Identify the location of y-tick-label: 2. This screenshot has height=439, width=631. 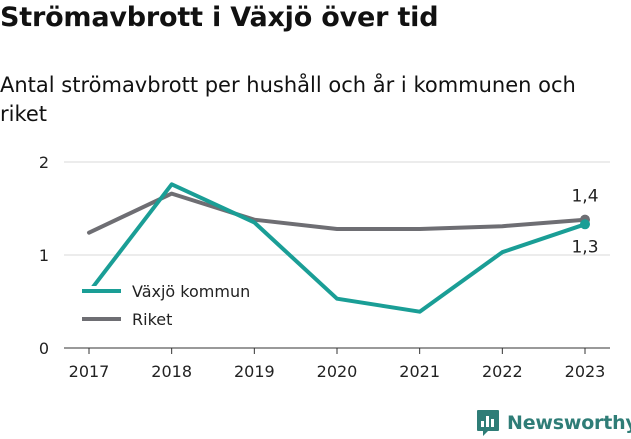
(44, 162).